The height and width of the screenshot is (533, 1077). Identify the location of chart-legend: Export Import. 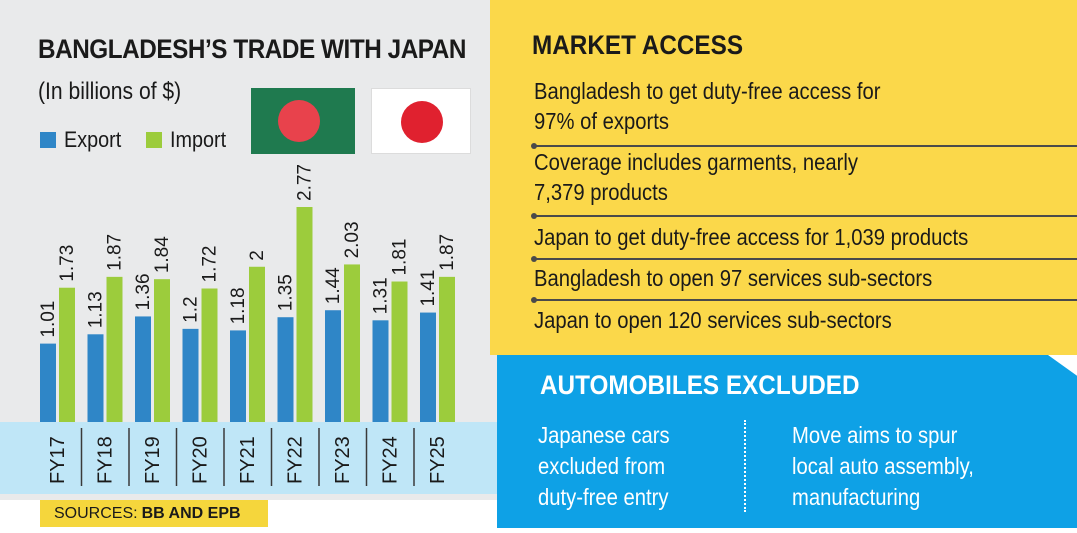
(145, 140).